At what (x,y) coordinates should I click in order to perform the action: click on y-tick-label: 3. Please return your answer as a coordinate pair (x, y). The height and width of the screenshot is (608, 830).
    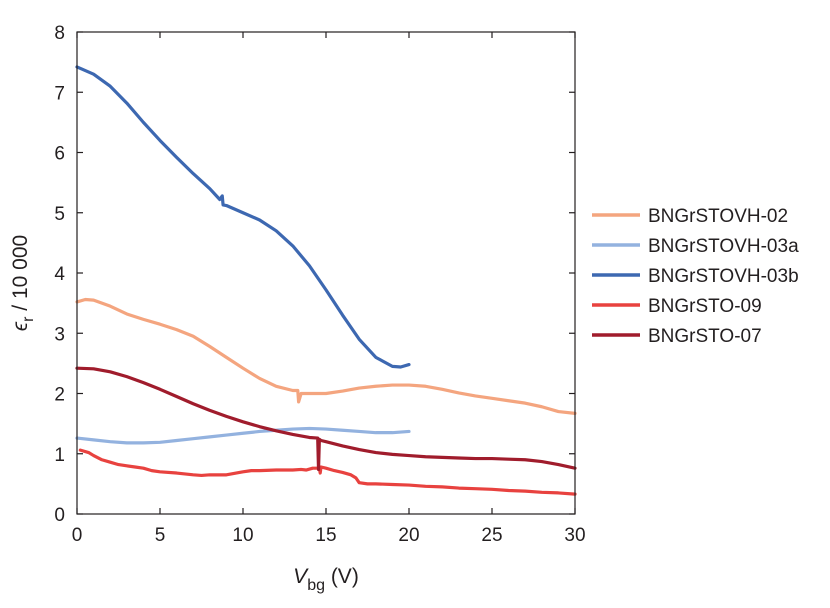
    Looking at the image, I should click on (59, 334).